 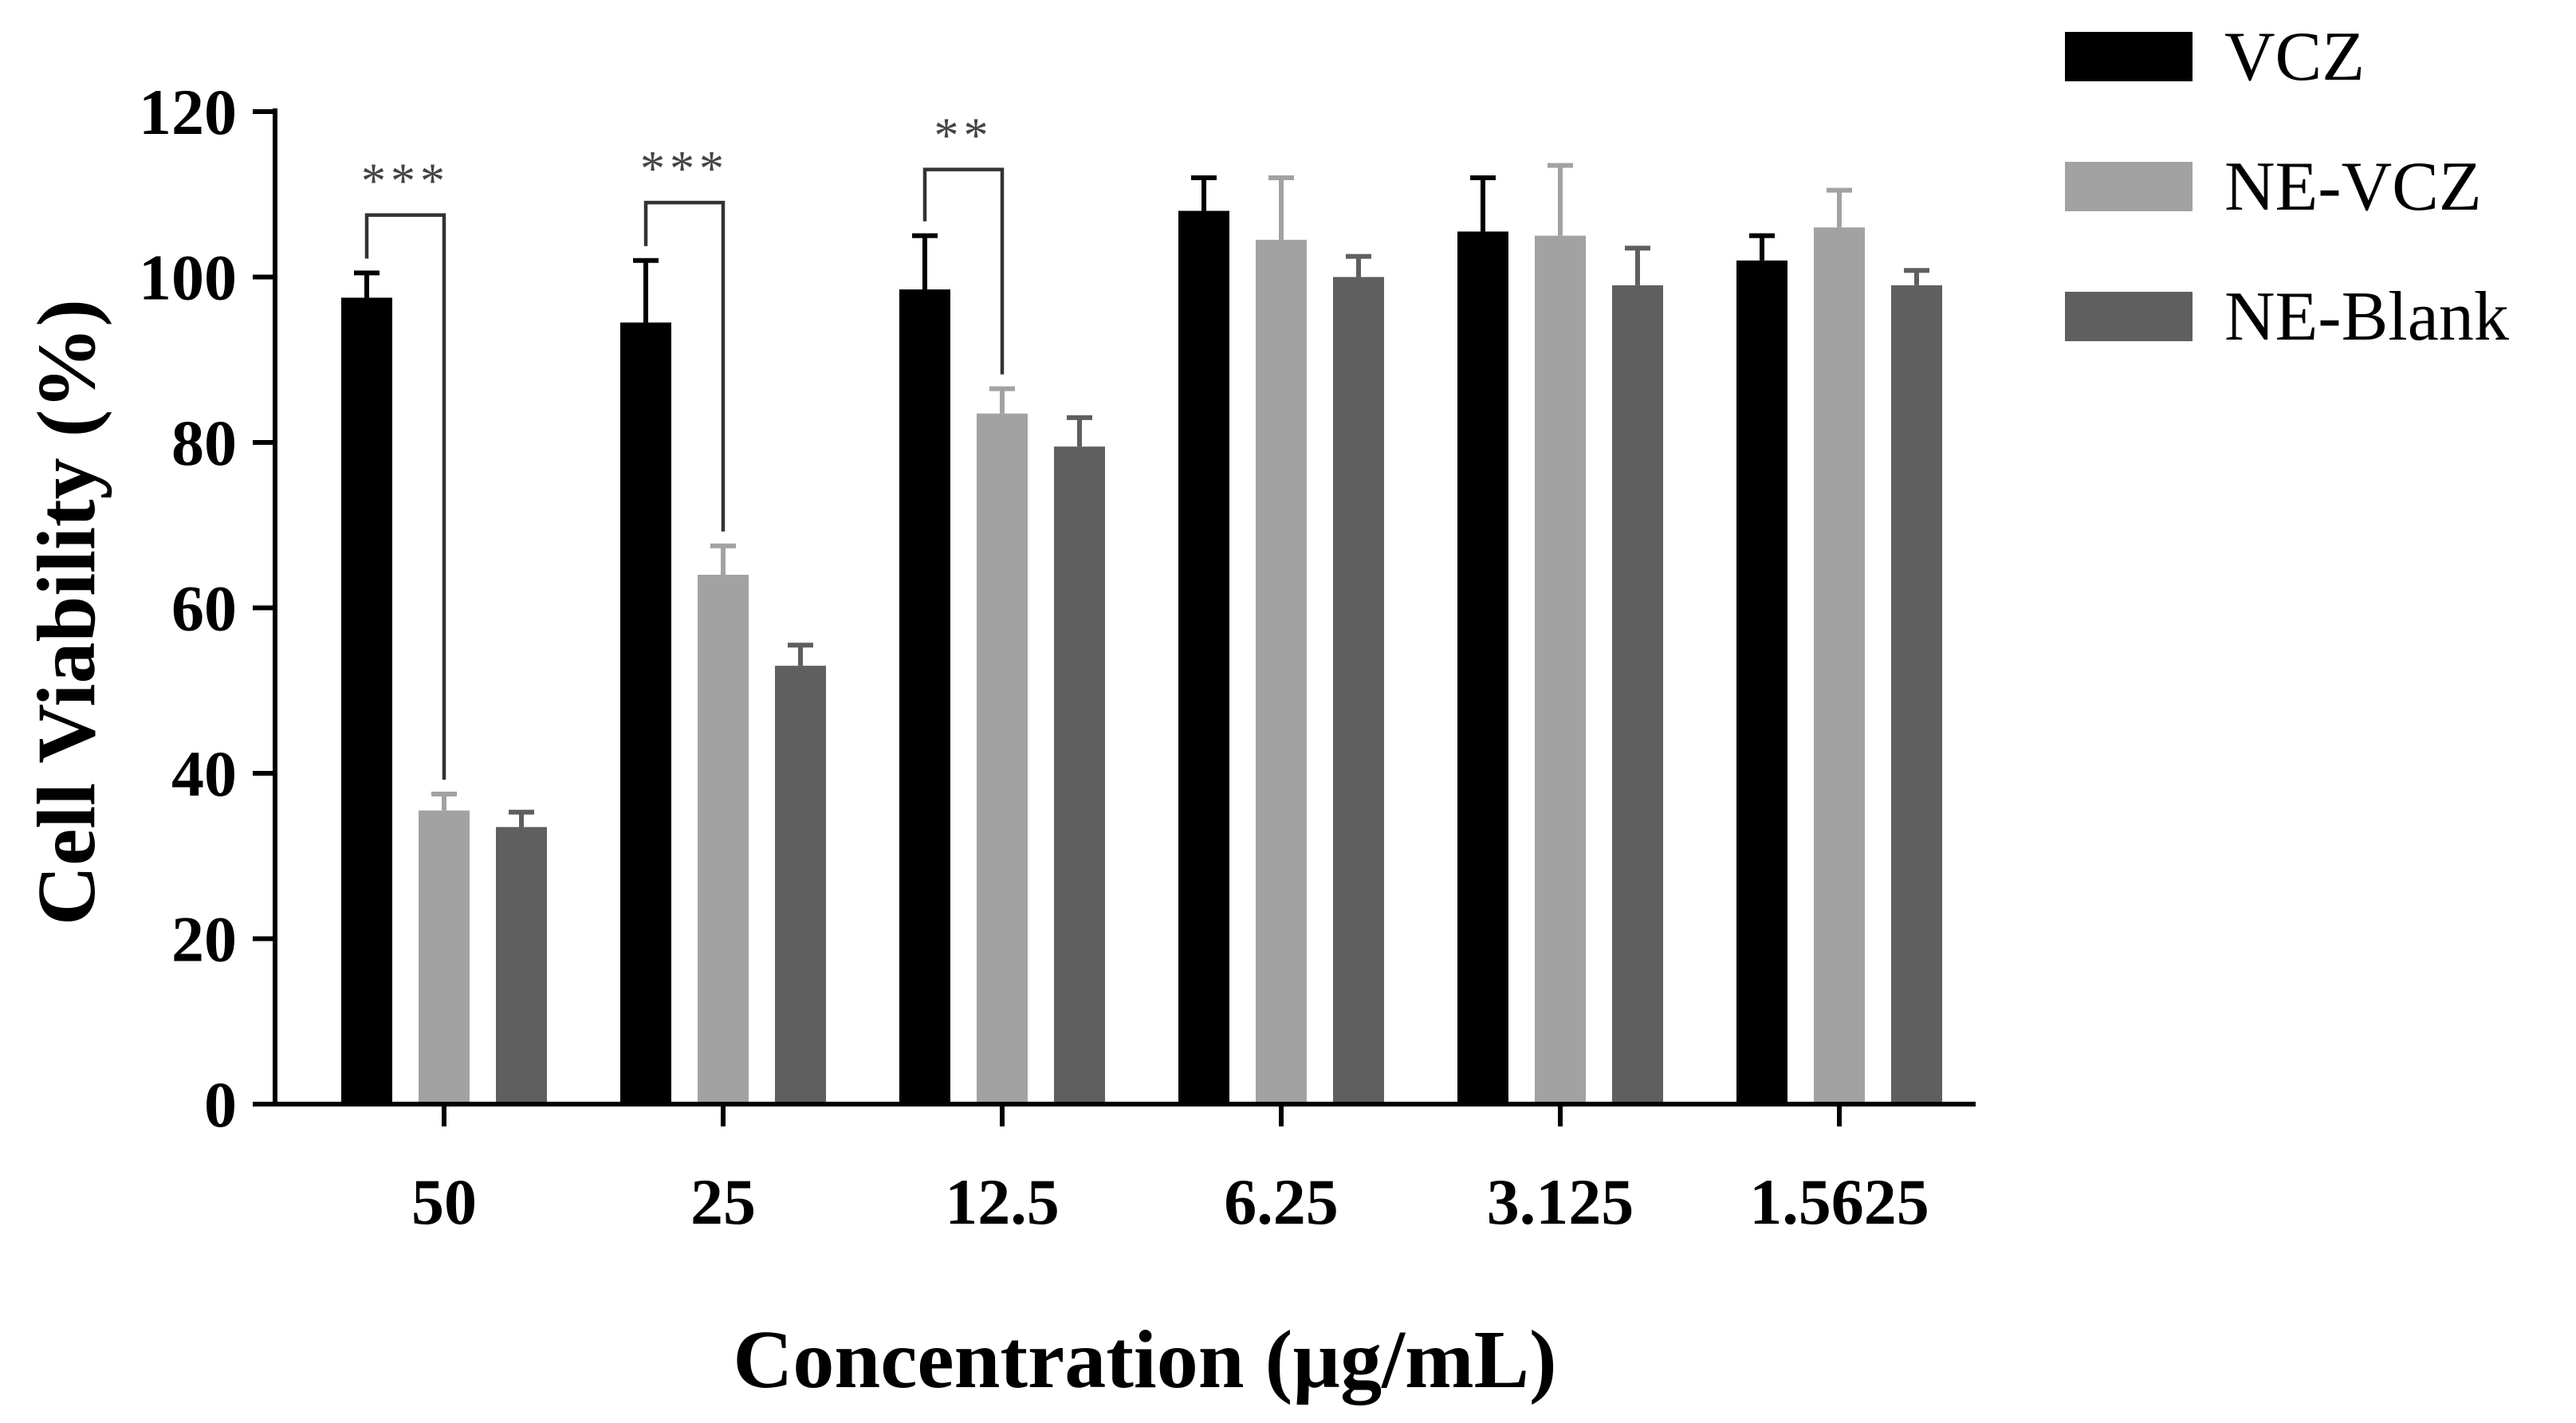 What do you see at coordinates (2294, 57) in the screenshot?
I see `legend-label-vcz: VCZ` at bounding box center [2294, 57].